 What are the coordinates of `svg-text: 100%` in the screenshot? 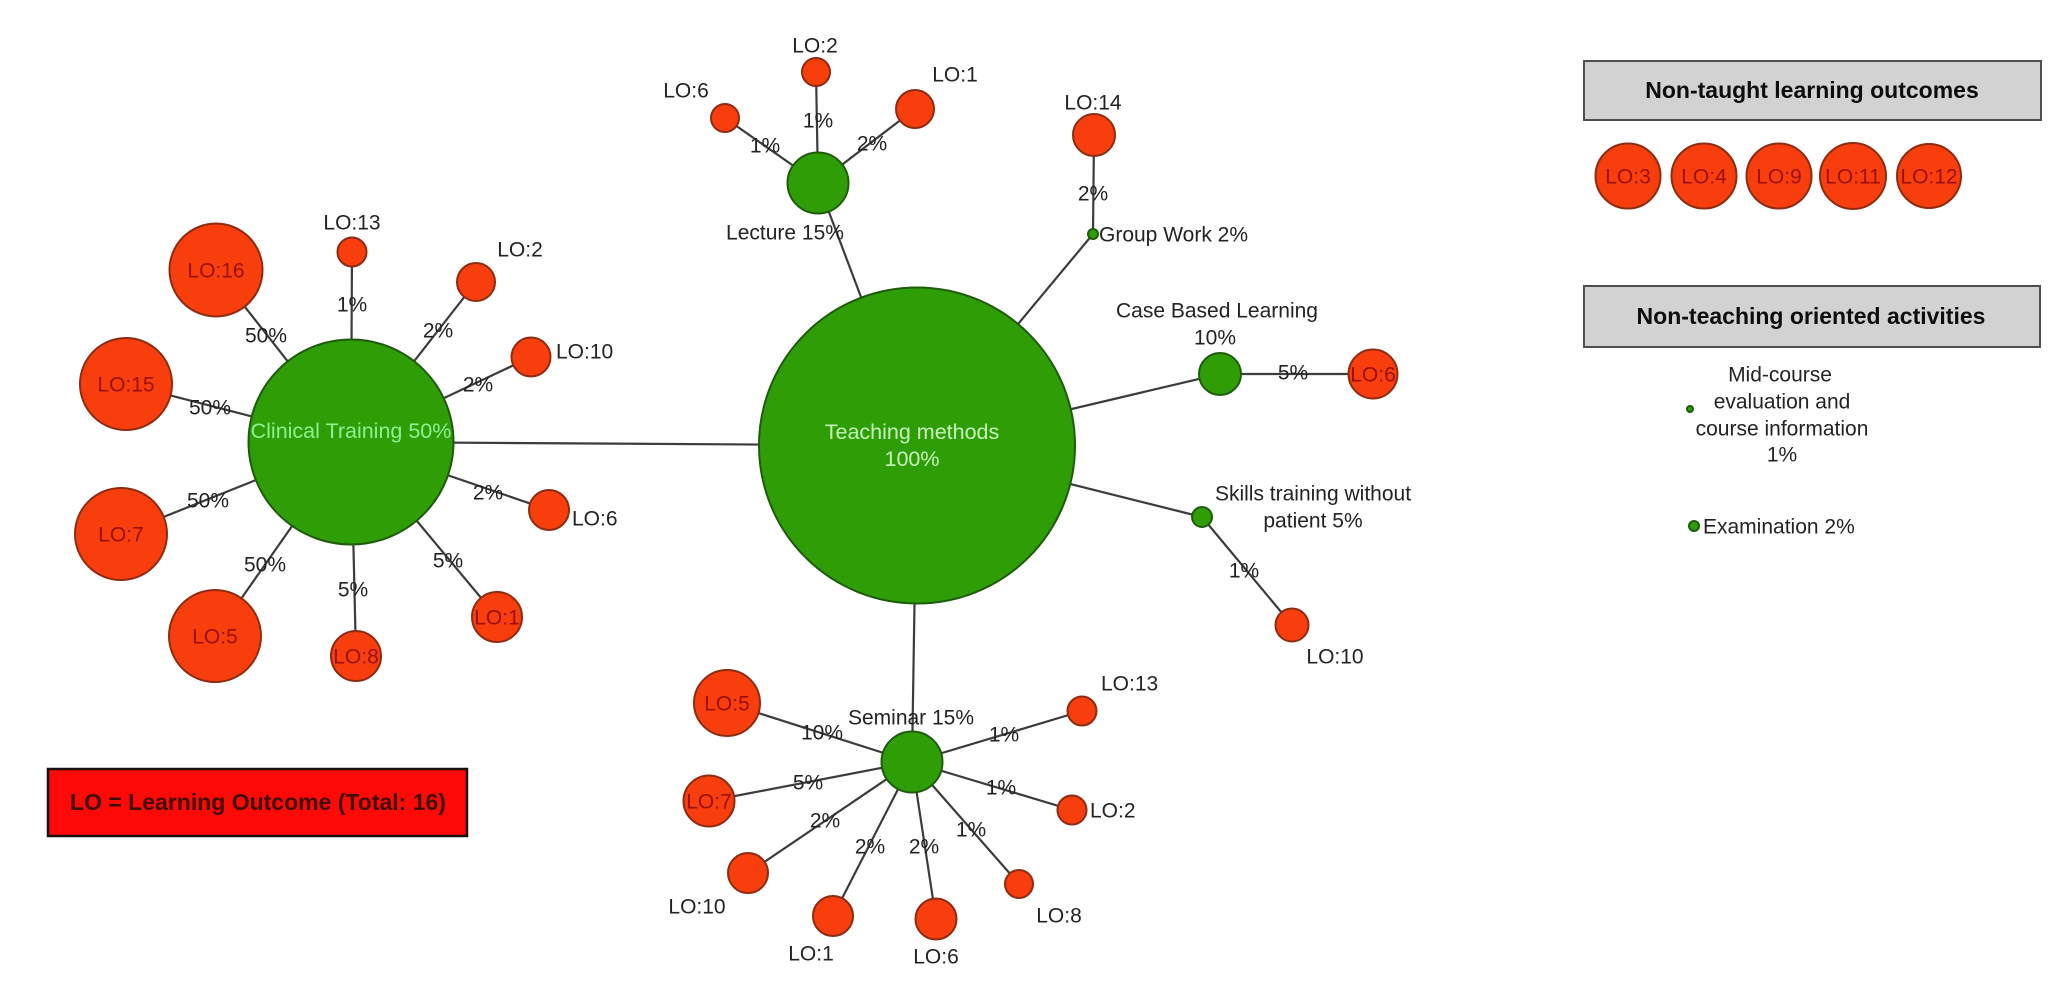 It's located at (912, 459).